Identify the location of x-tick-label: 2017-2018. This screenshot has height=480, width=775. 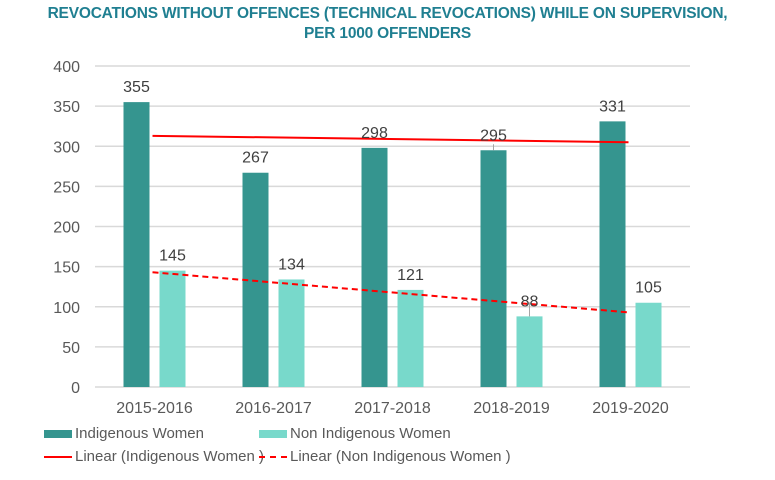
(392, 408).